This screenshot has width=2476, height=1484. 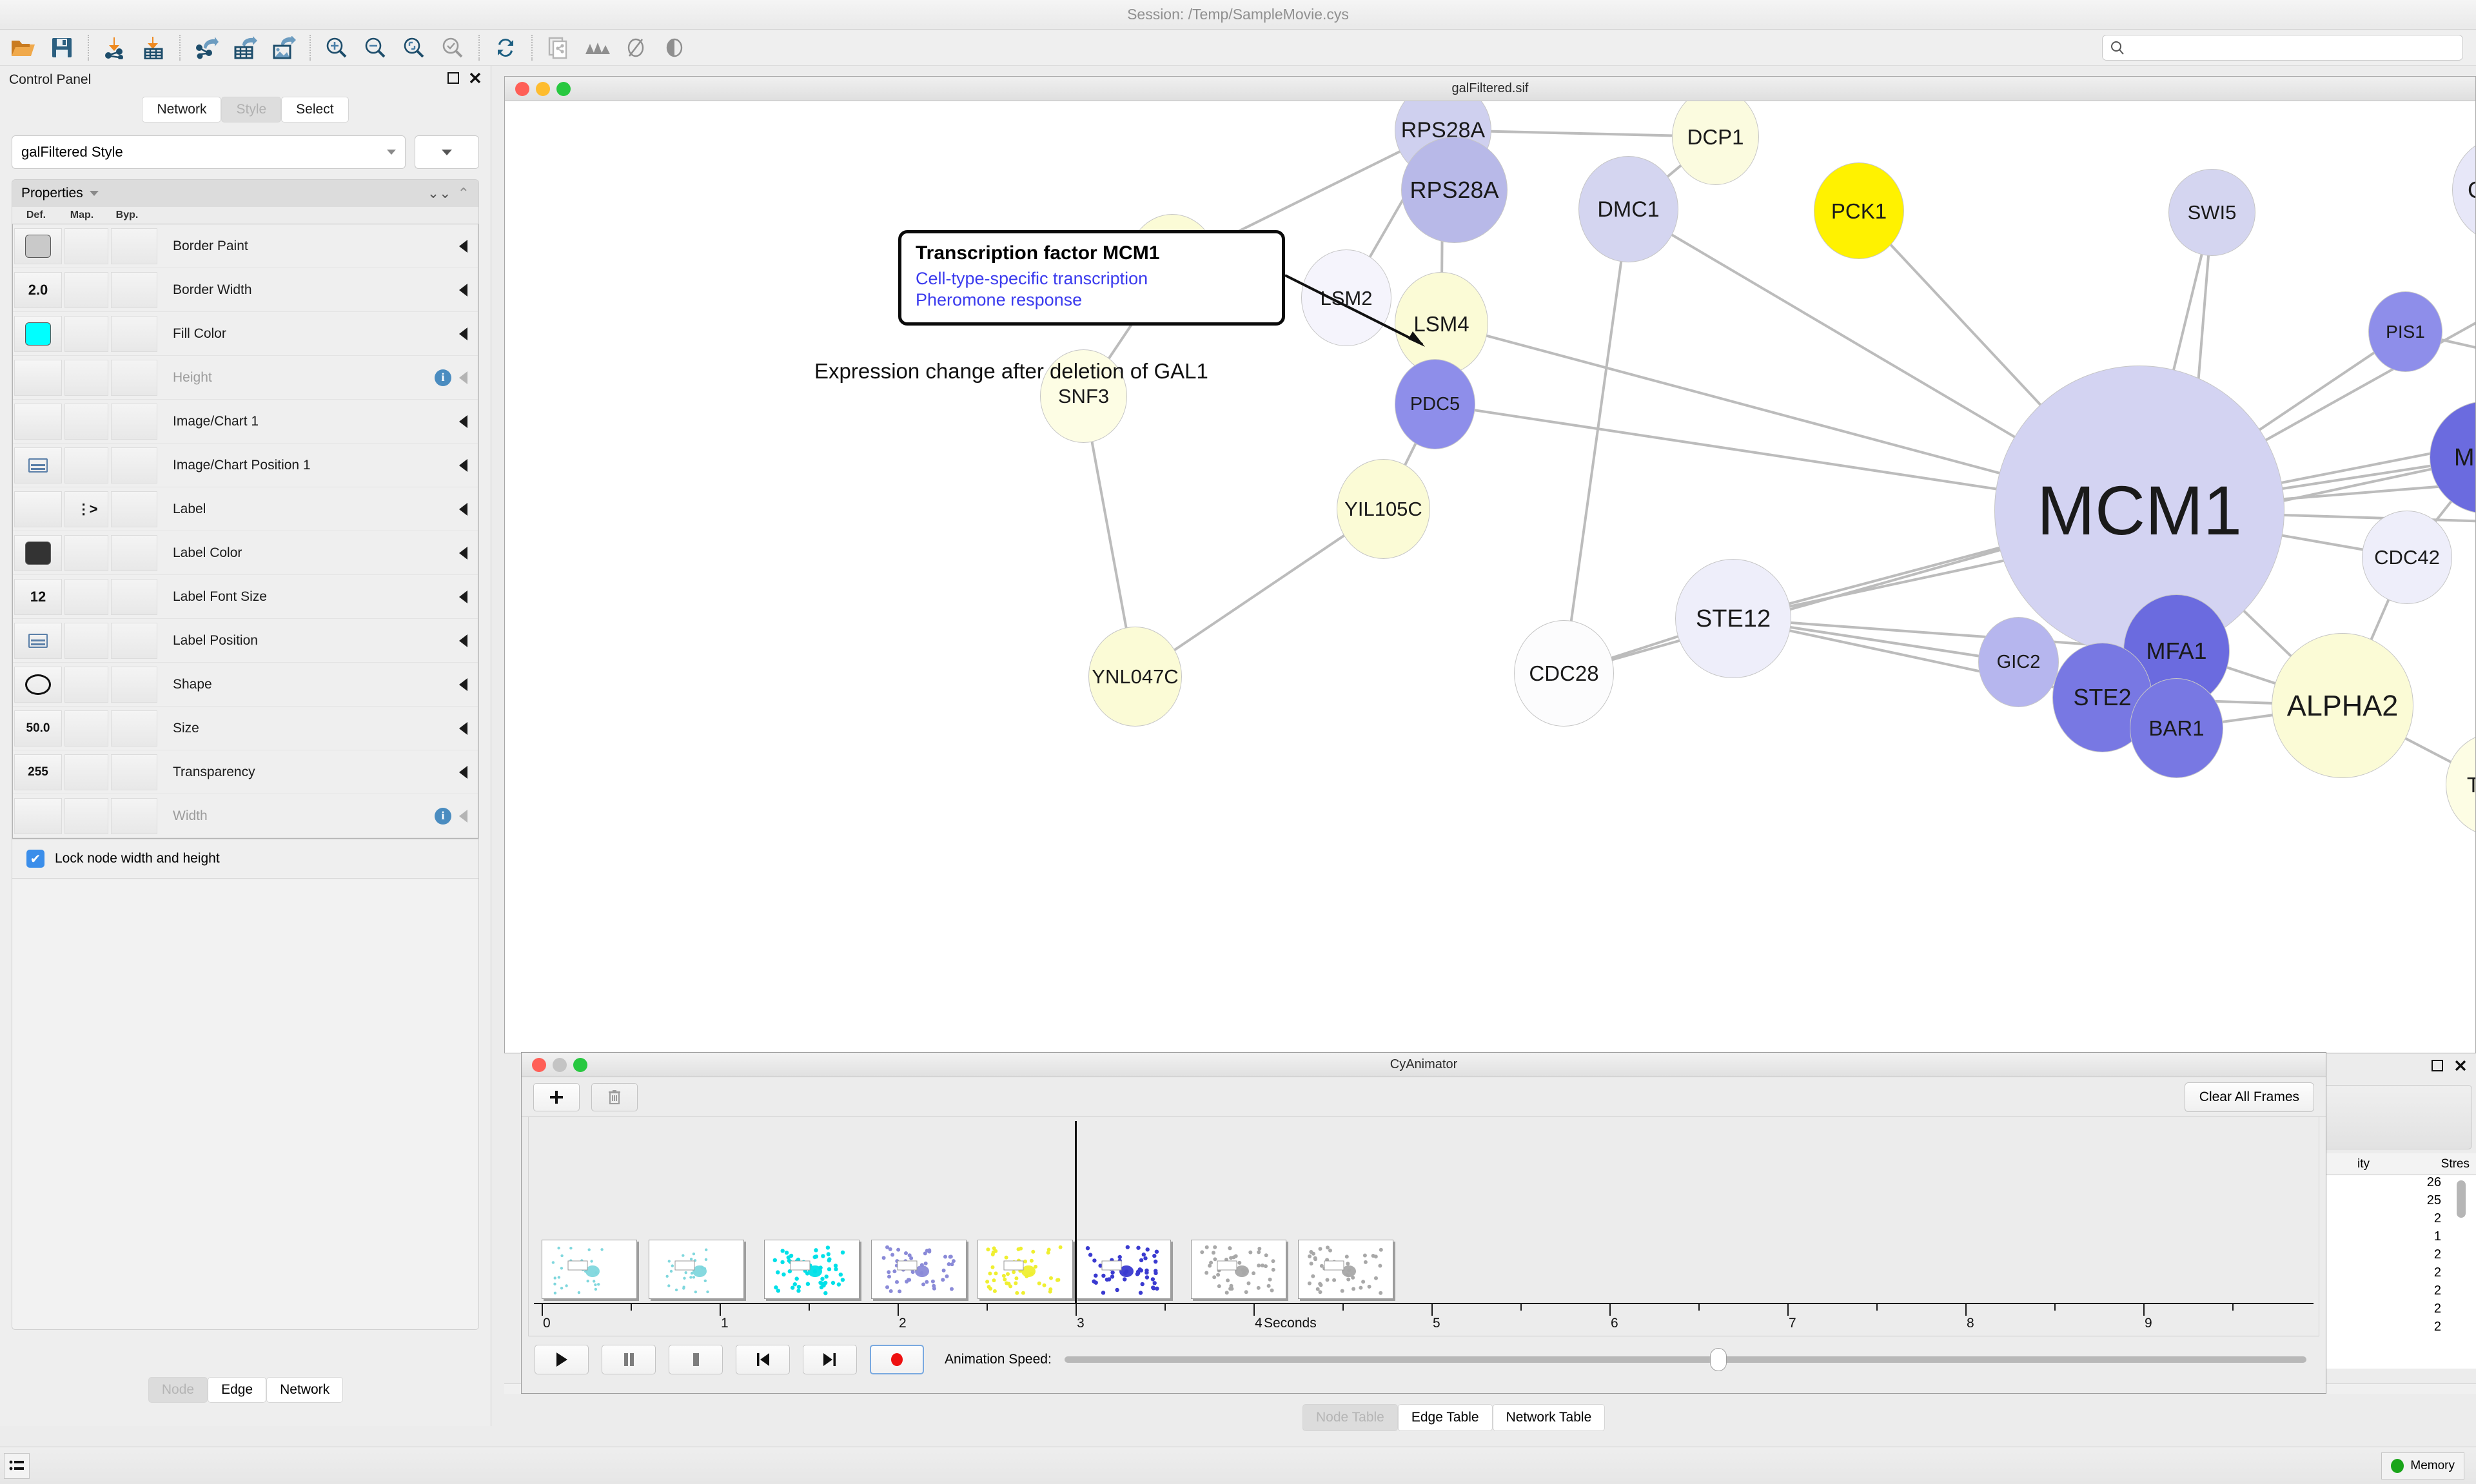 What do you see at coordinates (2018, 662) in the screenshot?
I see `network-node: GIC2` at bounding box center [2018, 662].